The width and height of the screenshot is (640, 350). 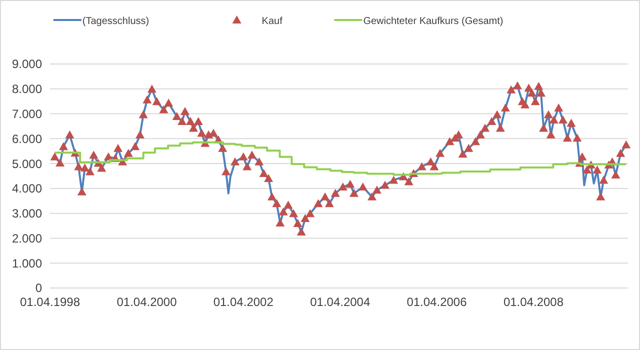 I want to click on y-tick-label: 4.000, so click(x=27, y=189).